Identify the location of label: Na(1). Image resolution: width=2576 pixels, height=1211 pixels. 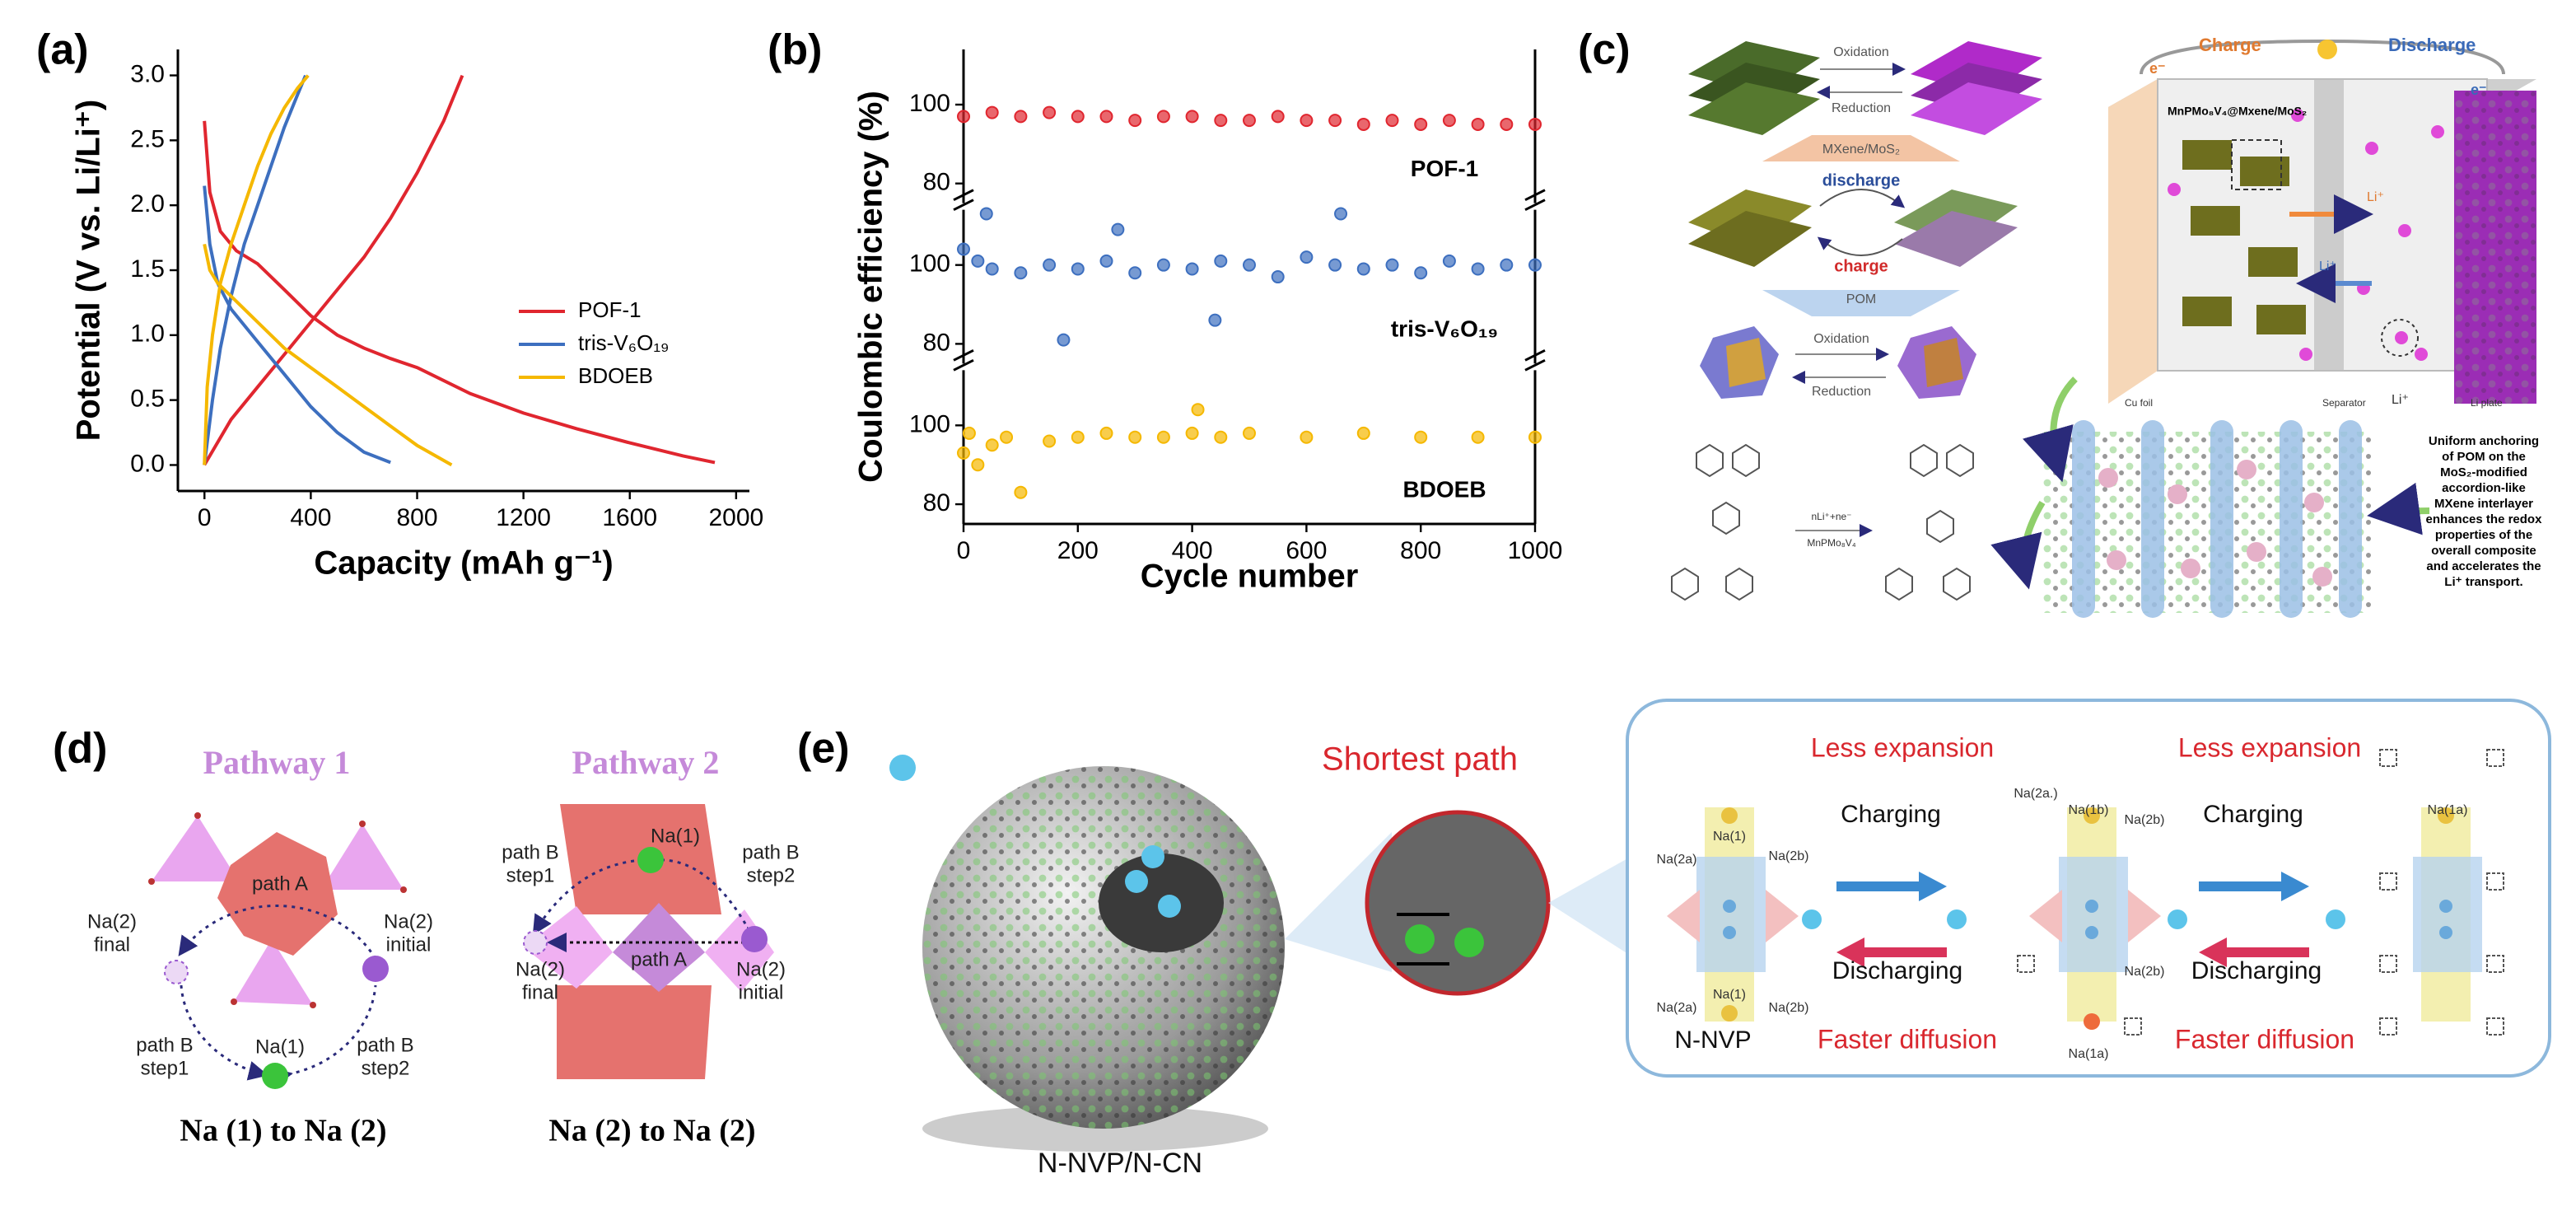
(675, 836).